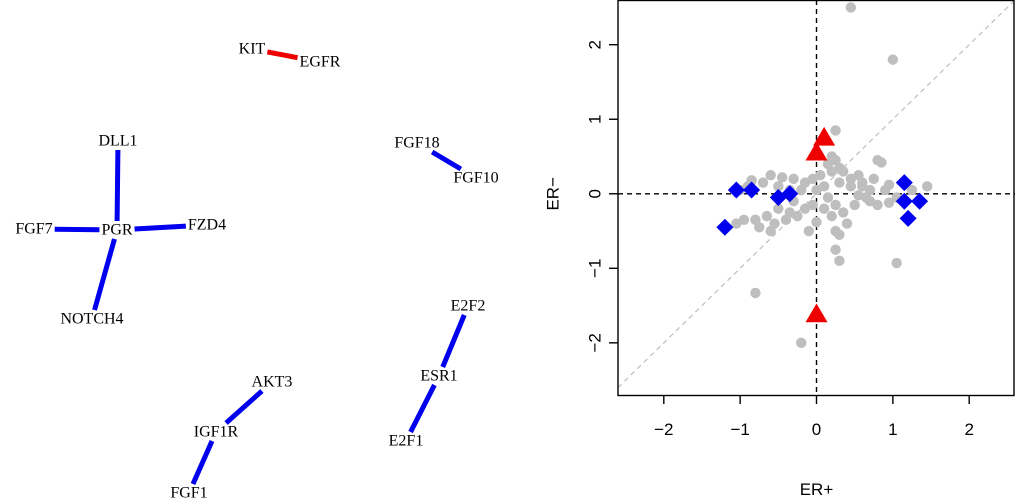 The width and height of the screenshot is (1015, 502). Describe the element at coordinates (595, 268) in the screenshot. I see `y-tick-label: −1` at that location.